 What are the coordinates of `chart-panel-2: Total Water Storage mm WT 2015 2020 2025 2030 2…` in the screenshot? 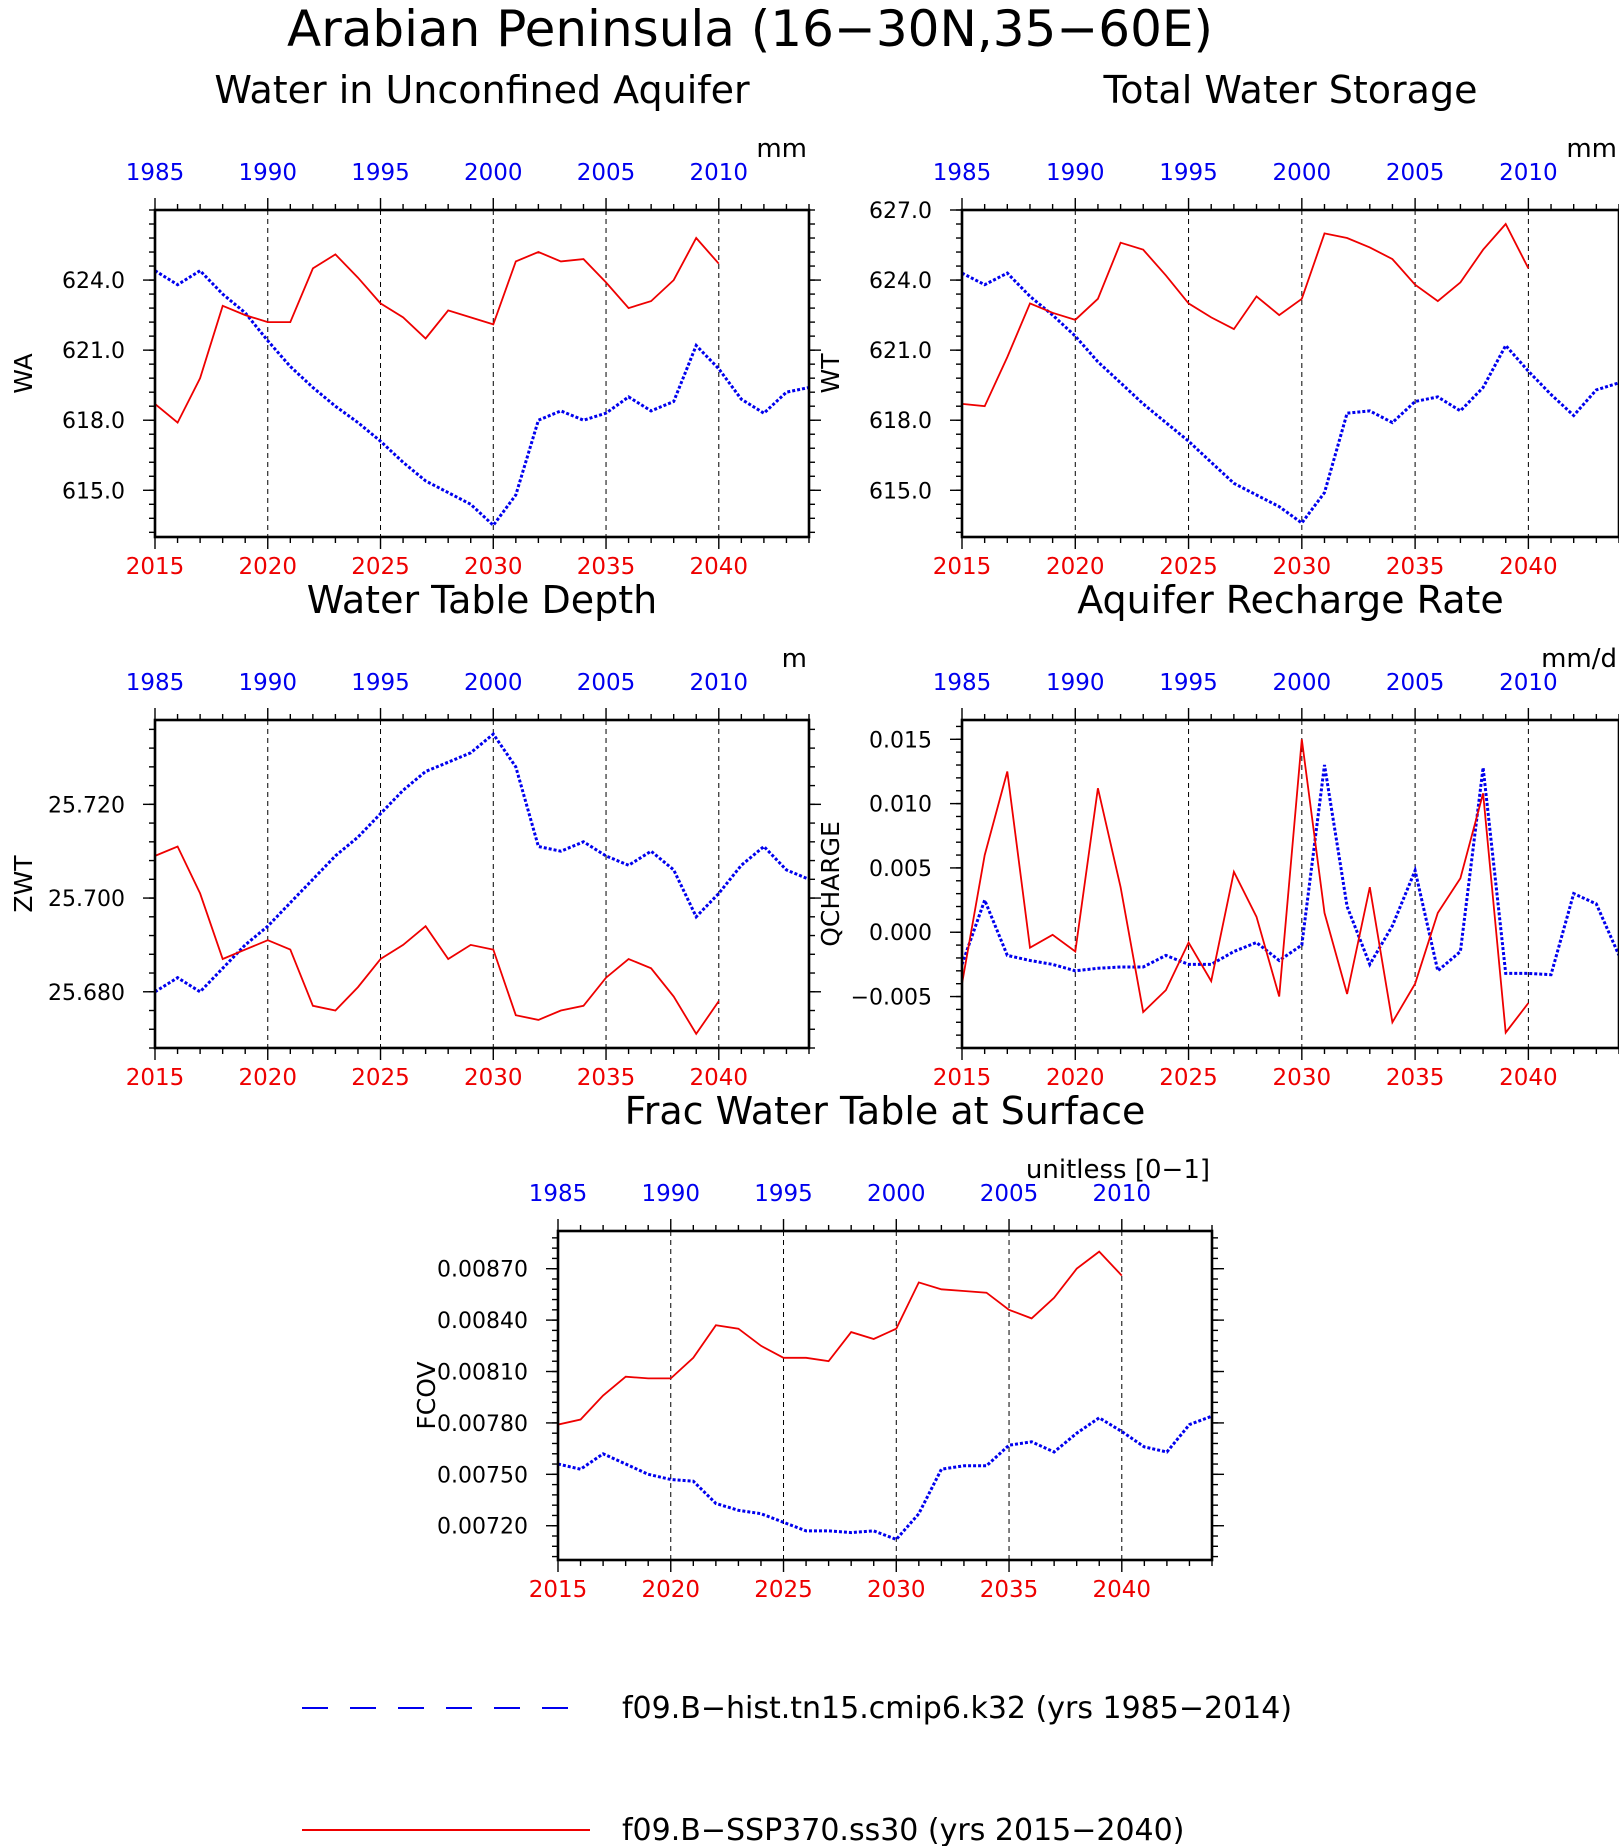 It's located at (1217, 324).